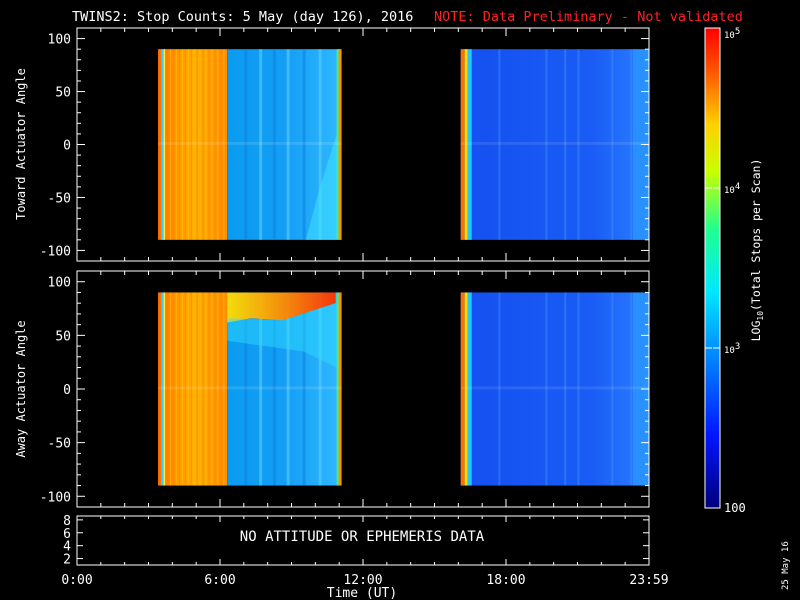 The width and height of the screenshot is (800, 600). Describe the element at coordinates (732, 349) in the screenshot. I see `colorbar-tick-label: 10³` at that location.